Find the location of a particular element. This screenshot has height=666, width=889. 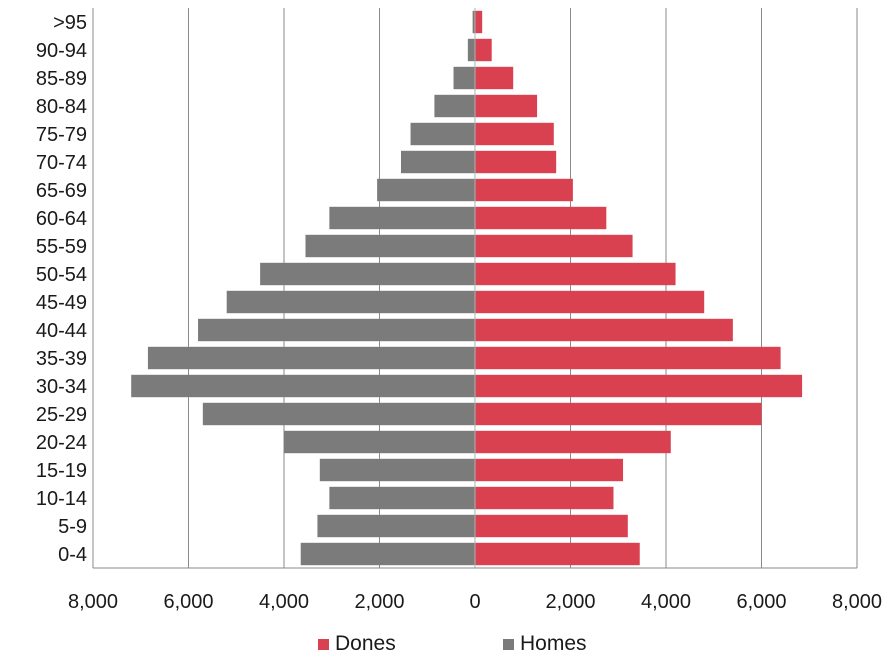

age-group-label: 20-24 is located at coordinates (61, 443).